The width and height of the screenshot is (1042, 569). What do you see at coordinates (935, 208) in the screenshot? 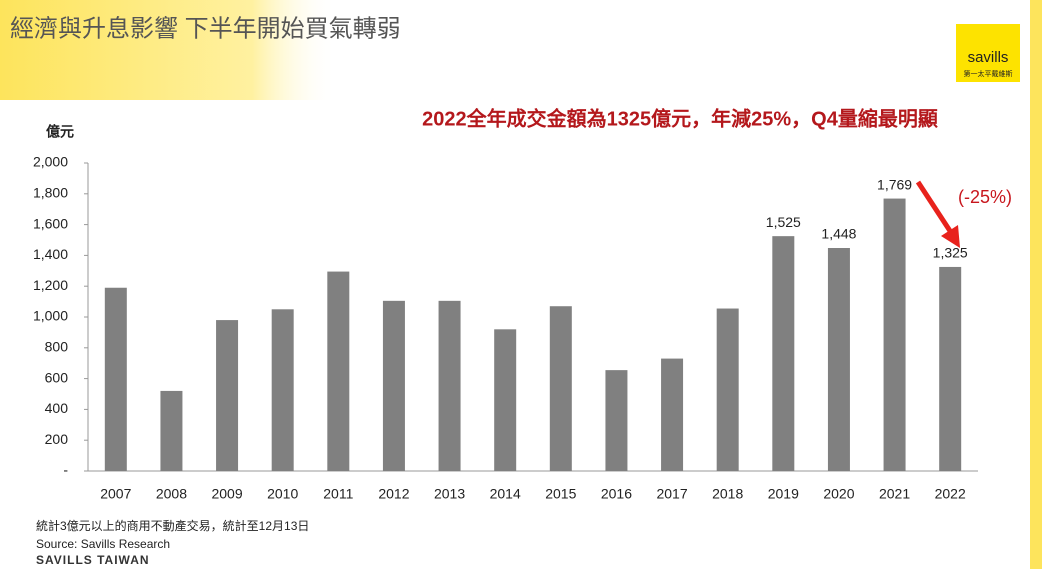
I see `arrow-shaft` at bounding box center [935, 208].